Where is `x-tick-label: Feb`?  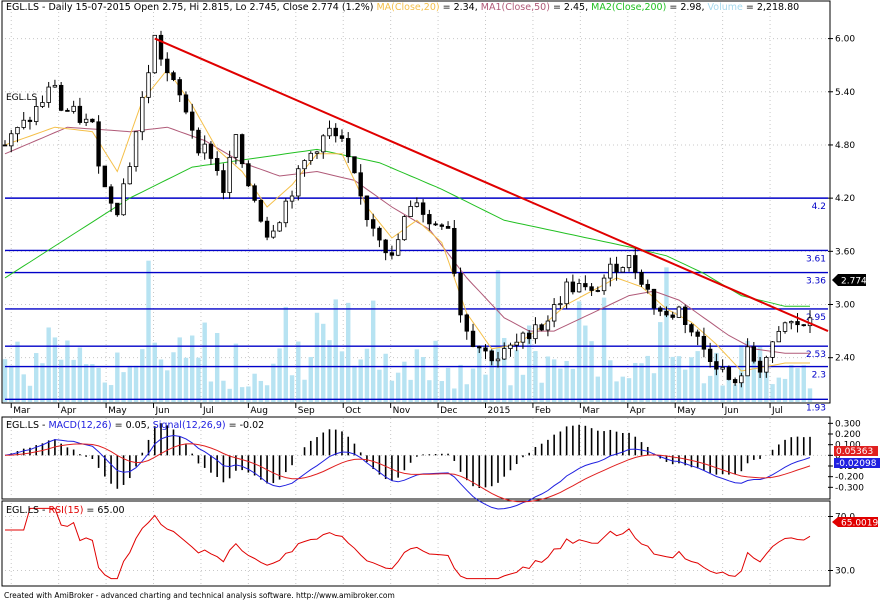
x-tick-label: Feb is located at coordinates (543, 411).